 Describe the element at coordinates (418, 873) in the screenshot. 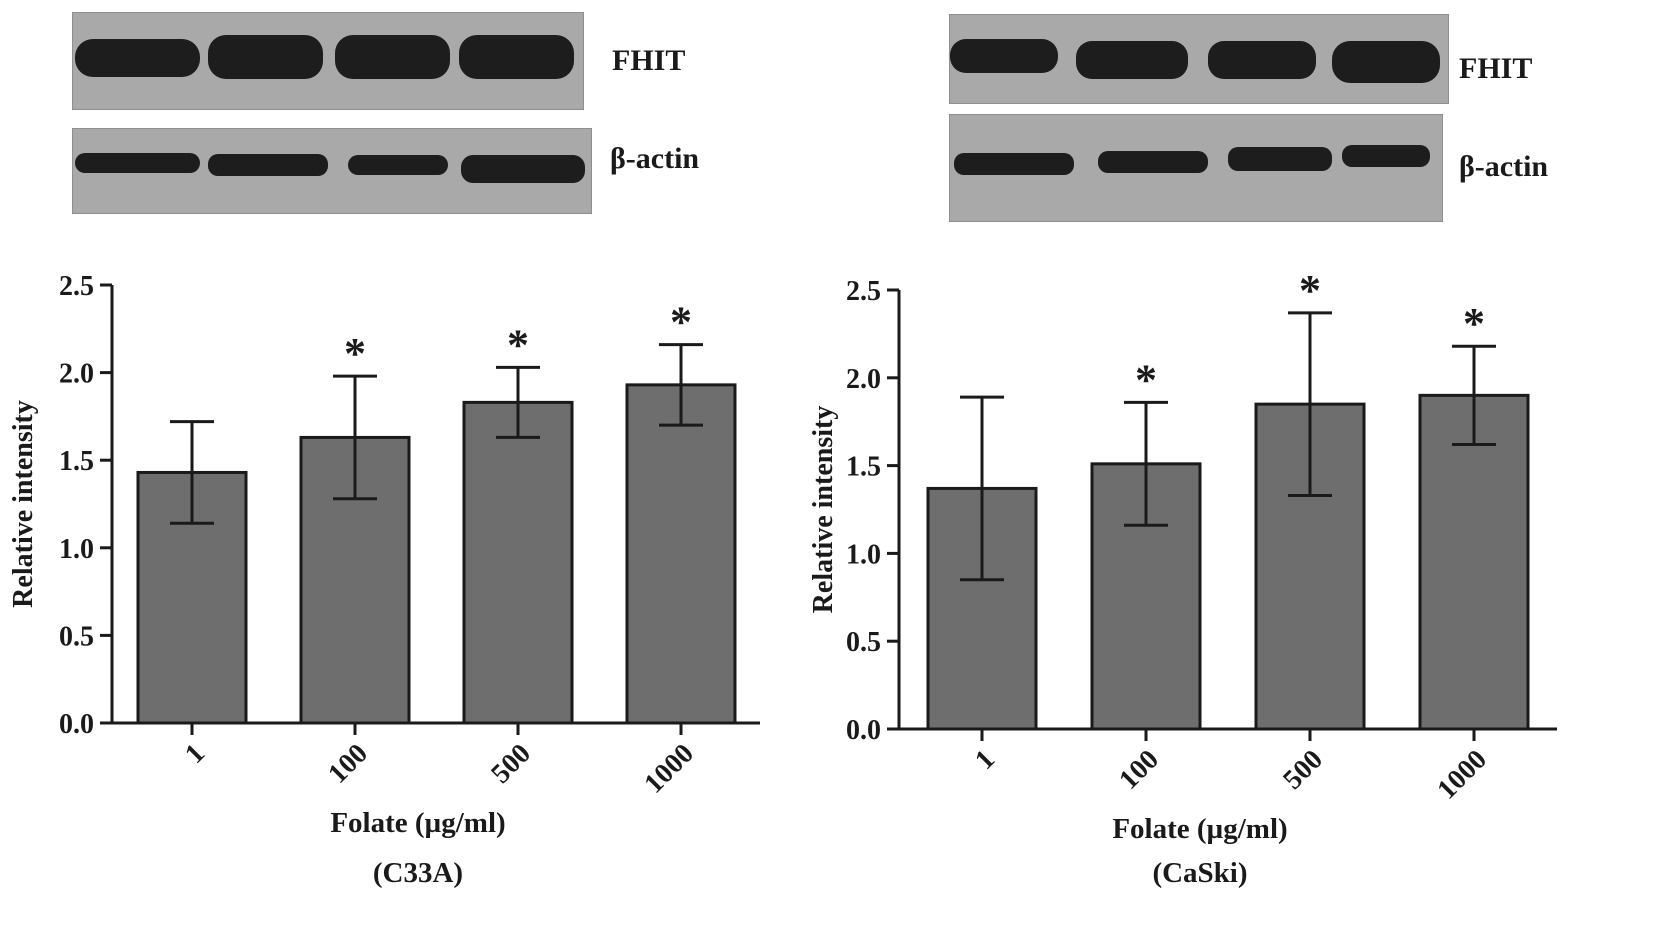

I see `chart-caption: (C33A)` at that location.